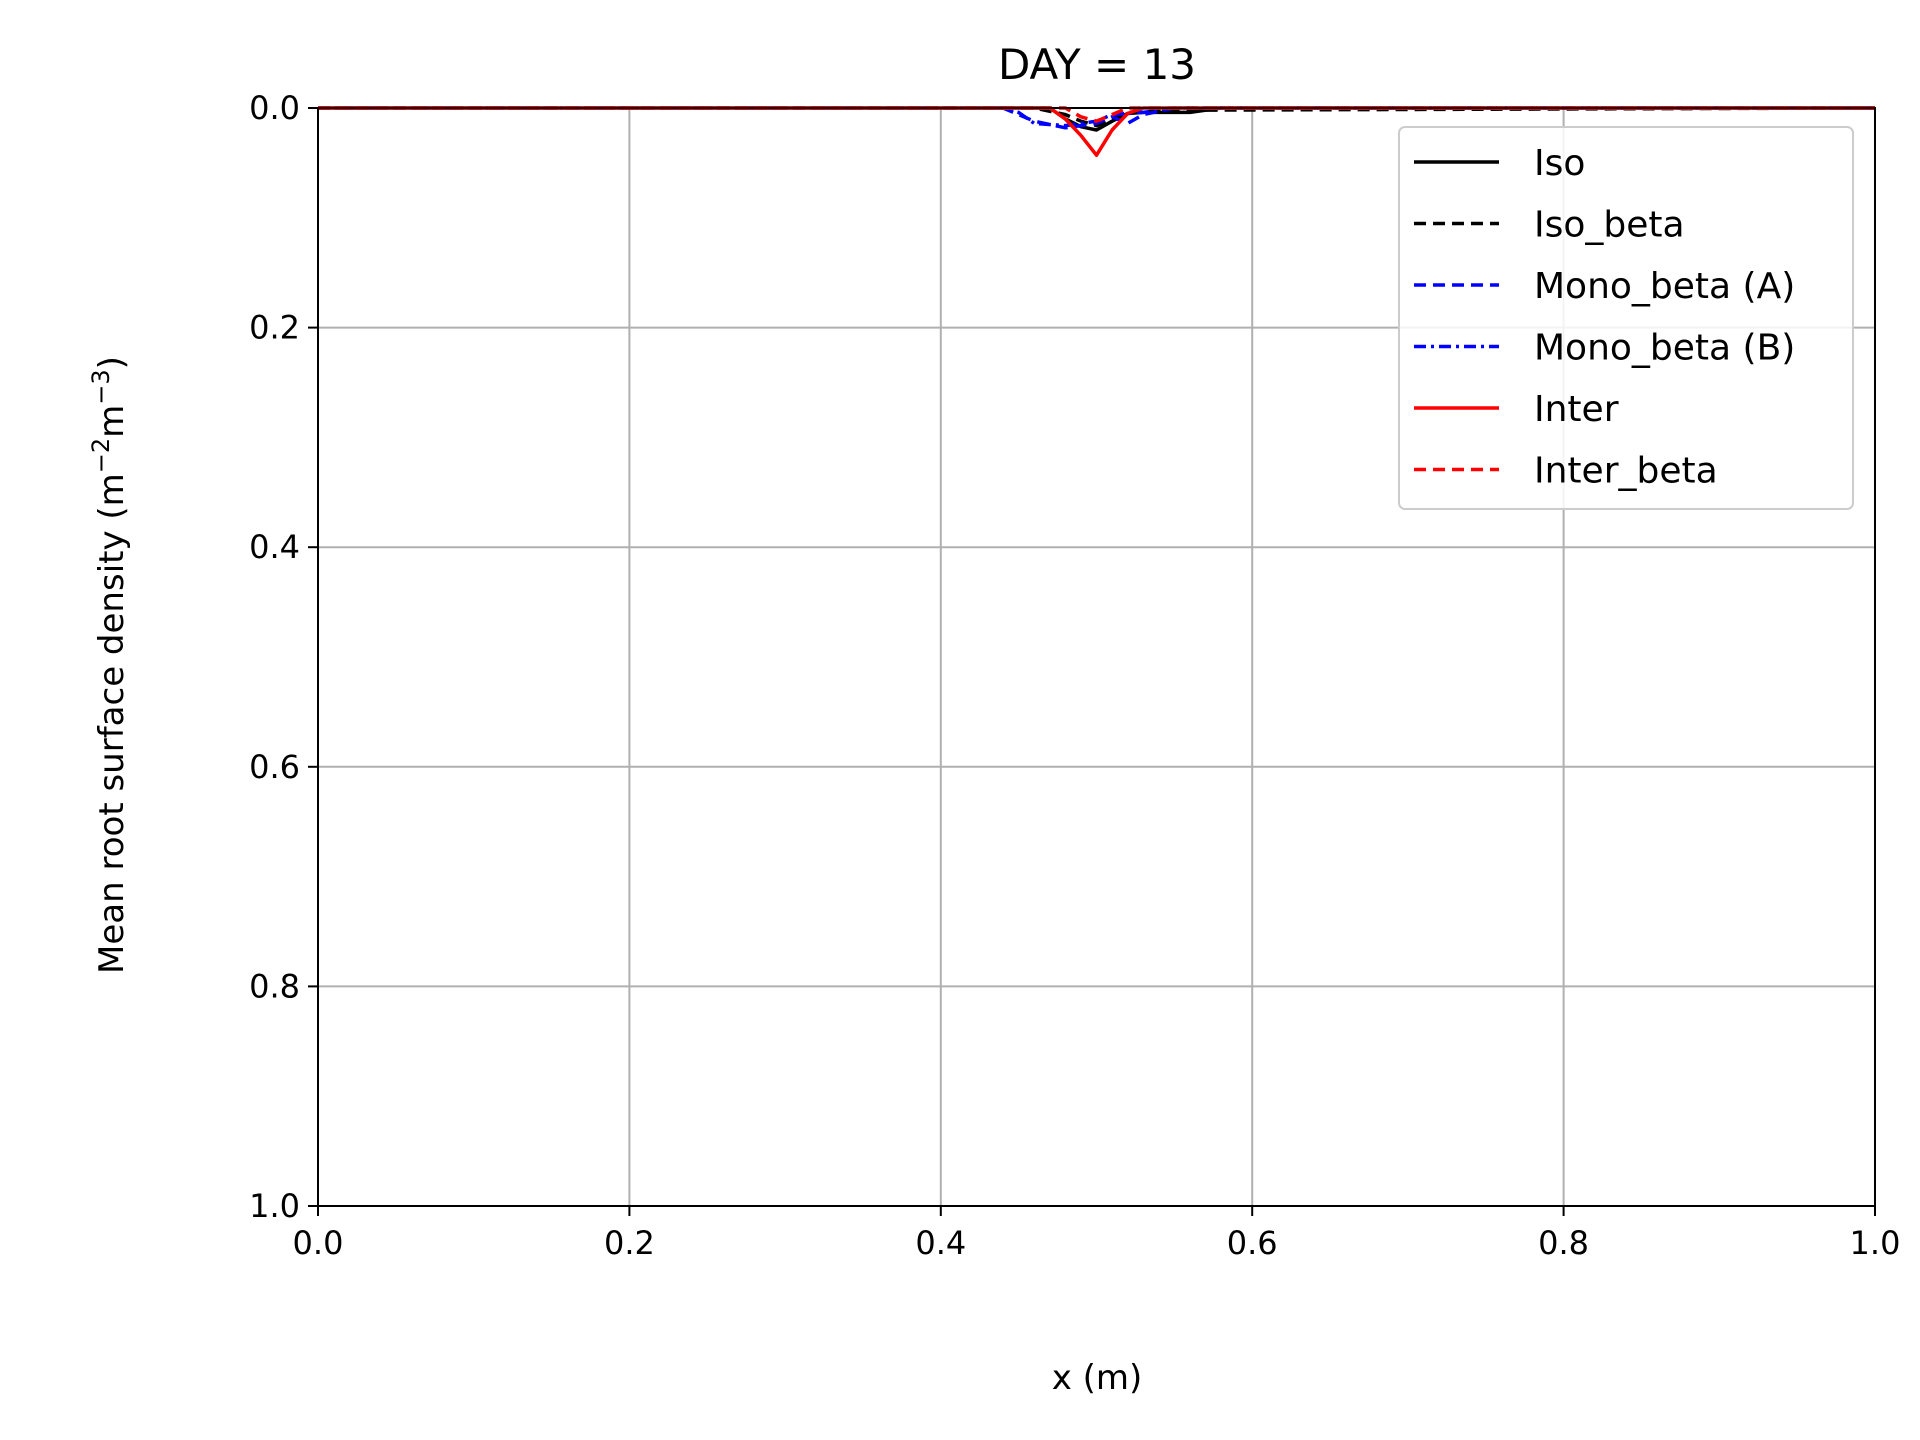  What do you see at coordinates (274, 1206) in the screenshot?
I see `y-tick-label: 1.0` at bounding box center [274, 1206].